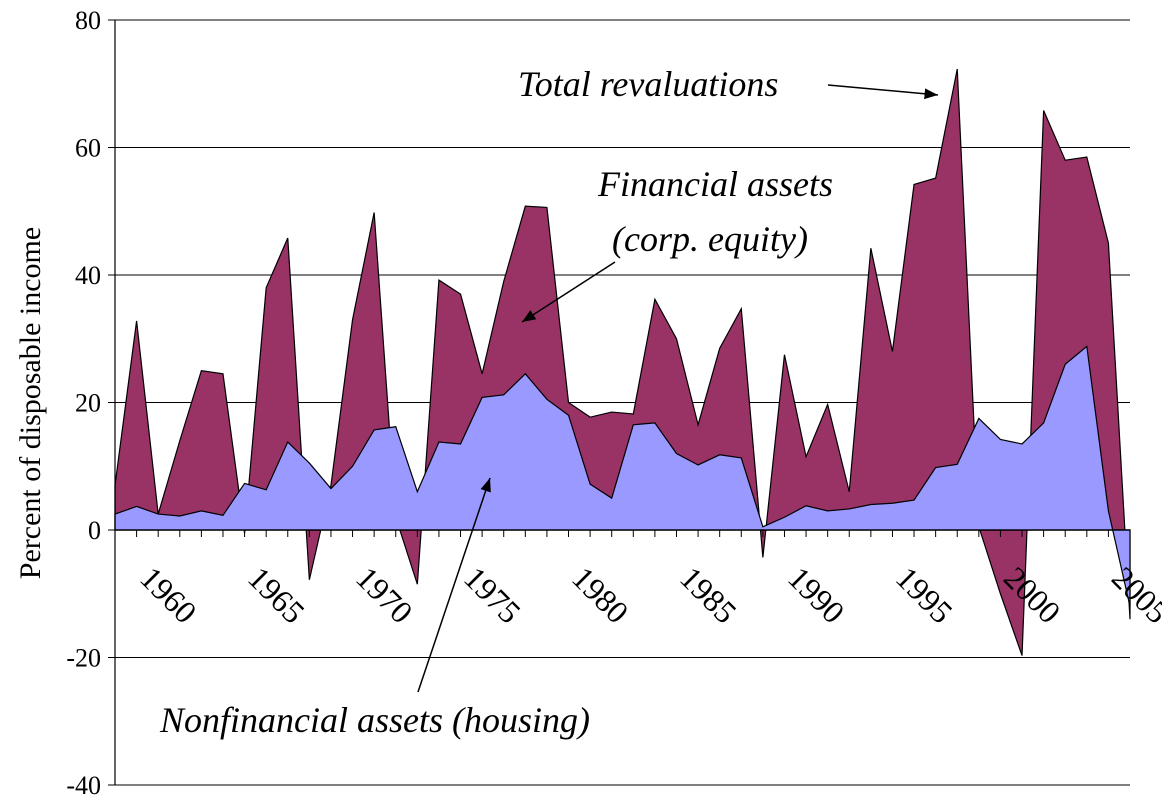  I want to click on y-tick-label: 0, so click(94, 530).